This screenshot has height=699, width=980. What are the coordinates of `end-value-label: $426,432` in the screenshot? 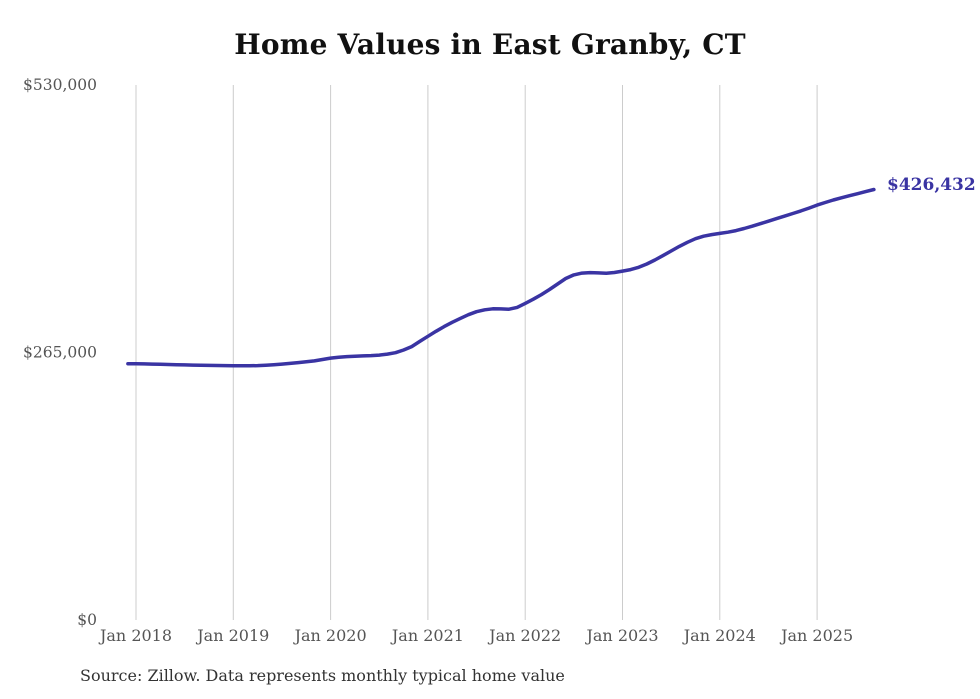 It's located at (931, 185).